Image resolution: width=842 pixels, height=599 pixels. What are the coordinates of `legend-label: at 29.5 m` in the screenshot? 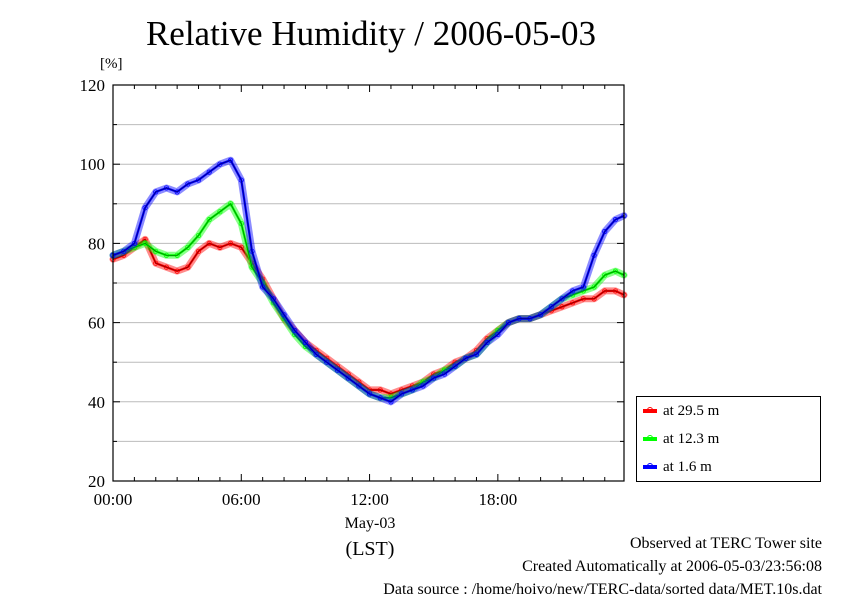 It's located at (691, 410).